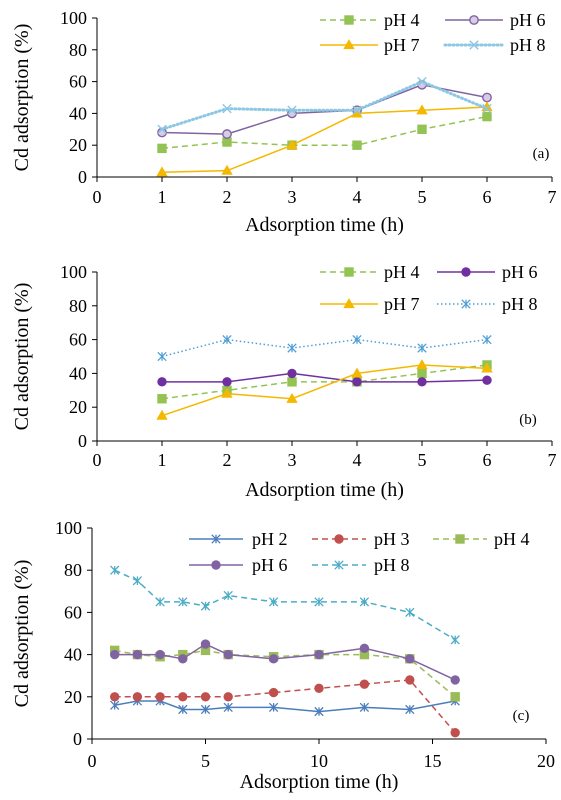 The height and width of the screenshot is (800, 561). What do you see at coordinates (392, 539) in the screenshot?
I see `legend-label: pH 3` at bounding box center [392, 539].